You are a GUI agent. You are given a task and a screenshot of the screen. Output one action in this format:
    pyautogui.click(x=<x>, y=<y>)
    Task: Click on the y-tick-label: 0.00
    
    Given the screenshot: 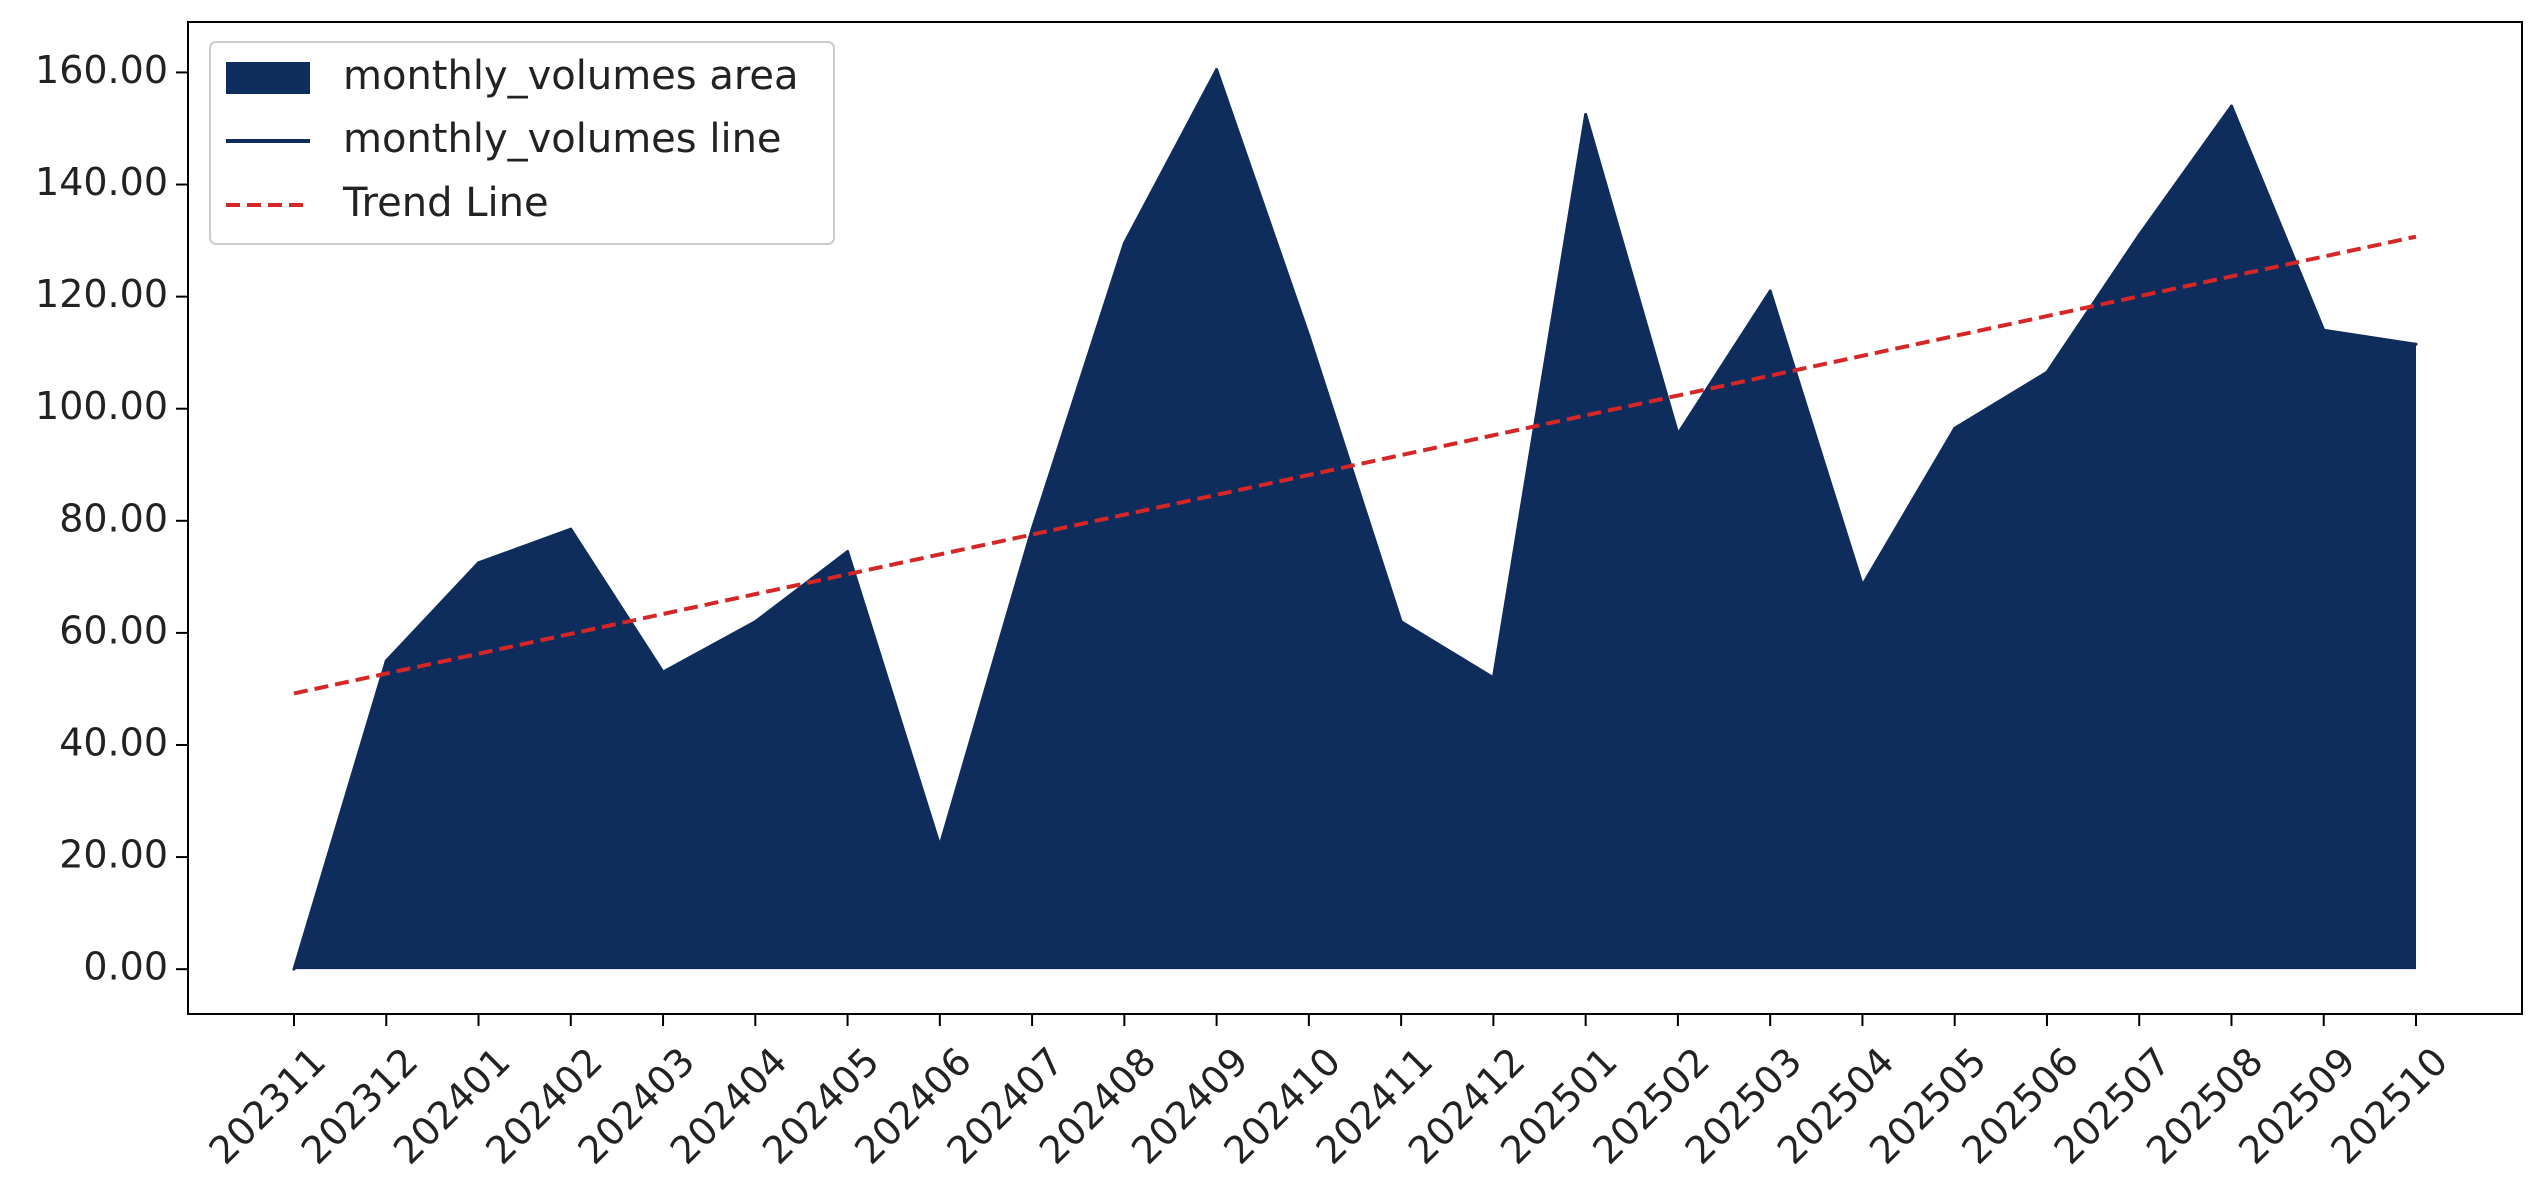 What is the action you would take?
    pyautogui.click(x=125, y=967)
    